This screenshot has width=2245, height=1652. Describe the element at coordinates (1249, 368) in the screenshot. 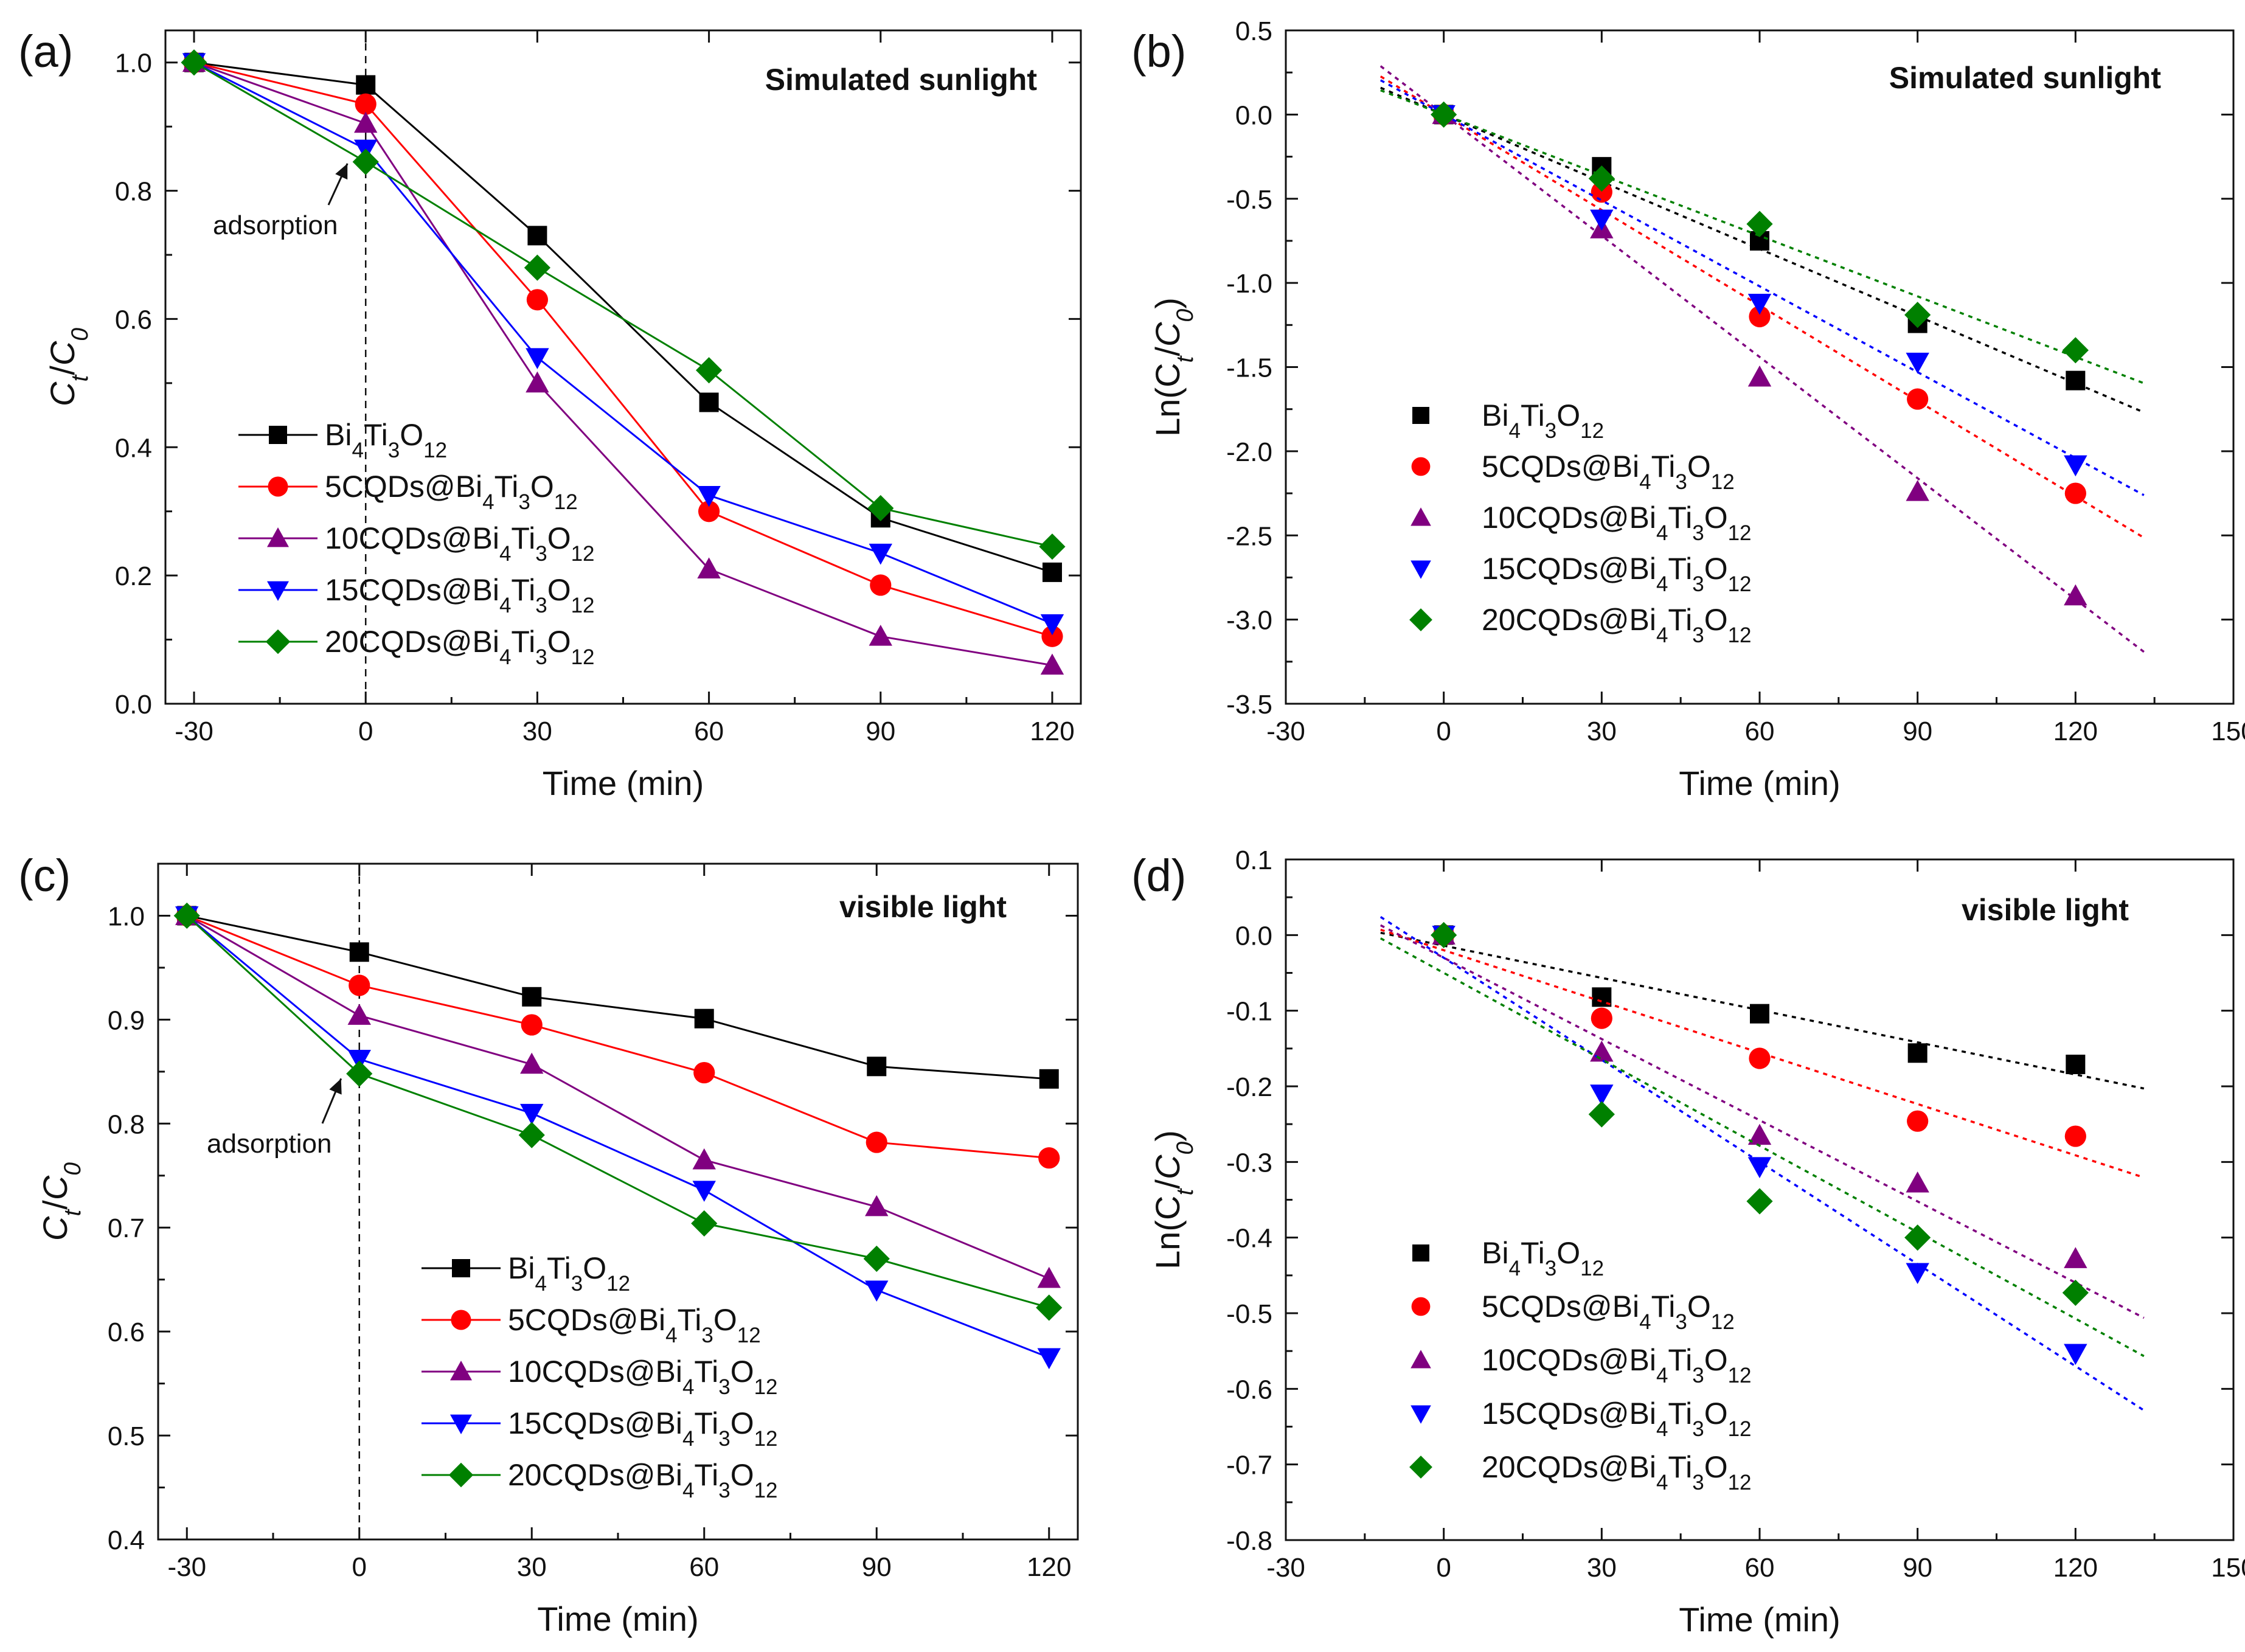

I see `y-tick-label: -1.5` at that location.